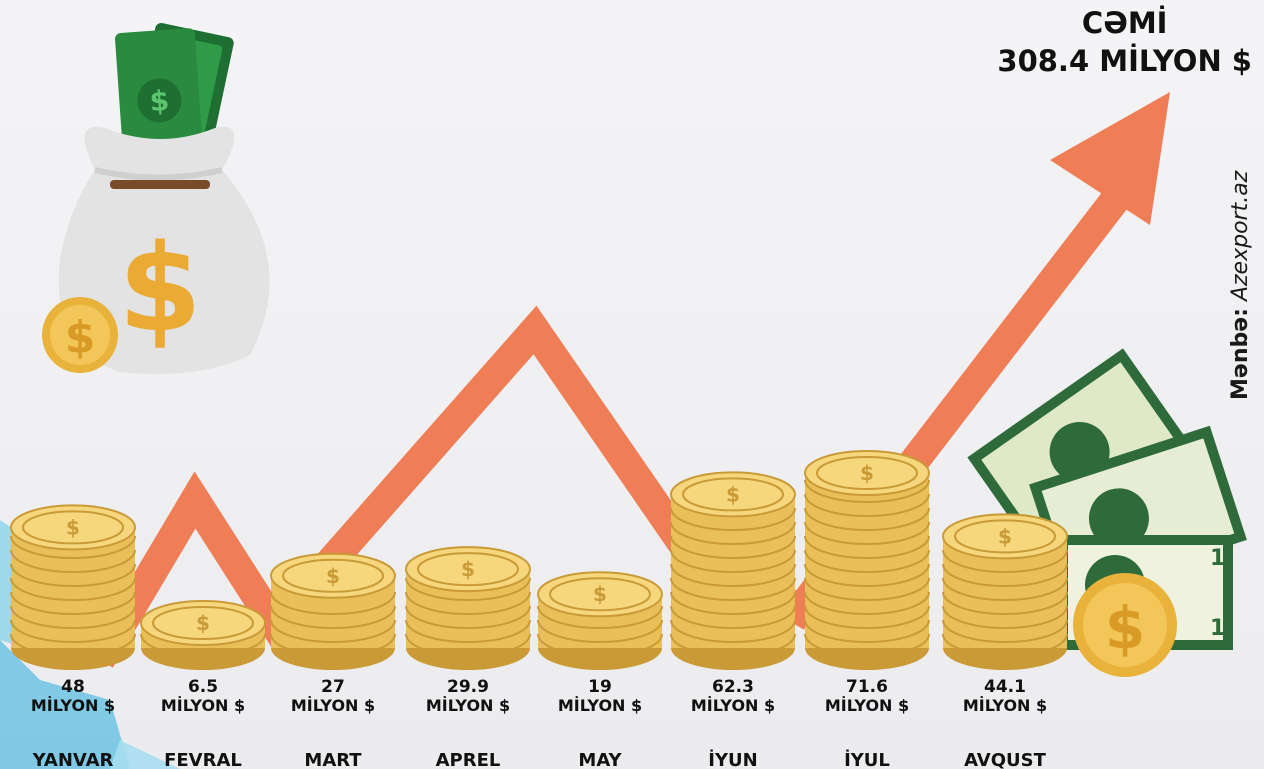  What do you see at coordinates (1124, 61) in the screenshot?
I see `total-value: 308.4 MİLYON $` at bounding box center [1124, 61].